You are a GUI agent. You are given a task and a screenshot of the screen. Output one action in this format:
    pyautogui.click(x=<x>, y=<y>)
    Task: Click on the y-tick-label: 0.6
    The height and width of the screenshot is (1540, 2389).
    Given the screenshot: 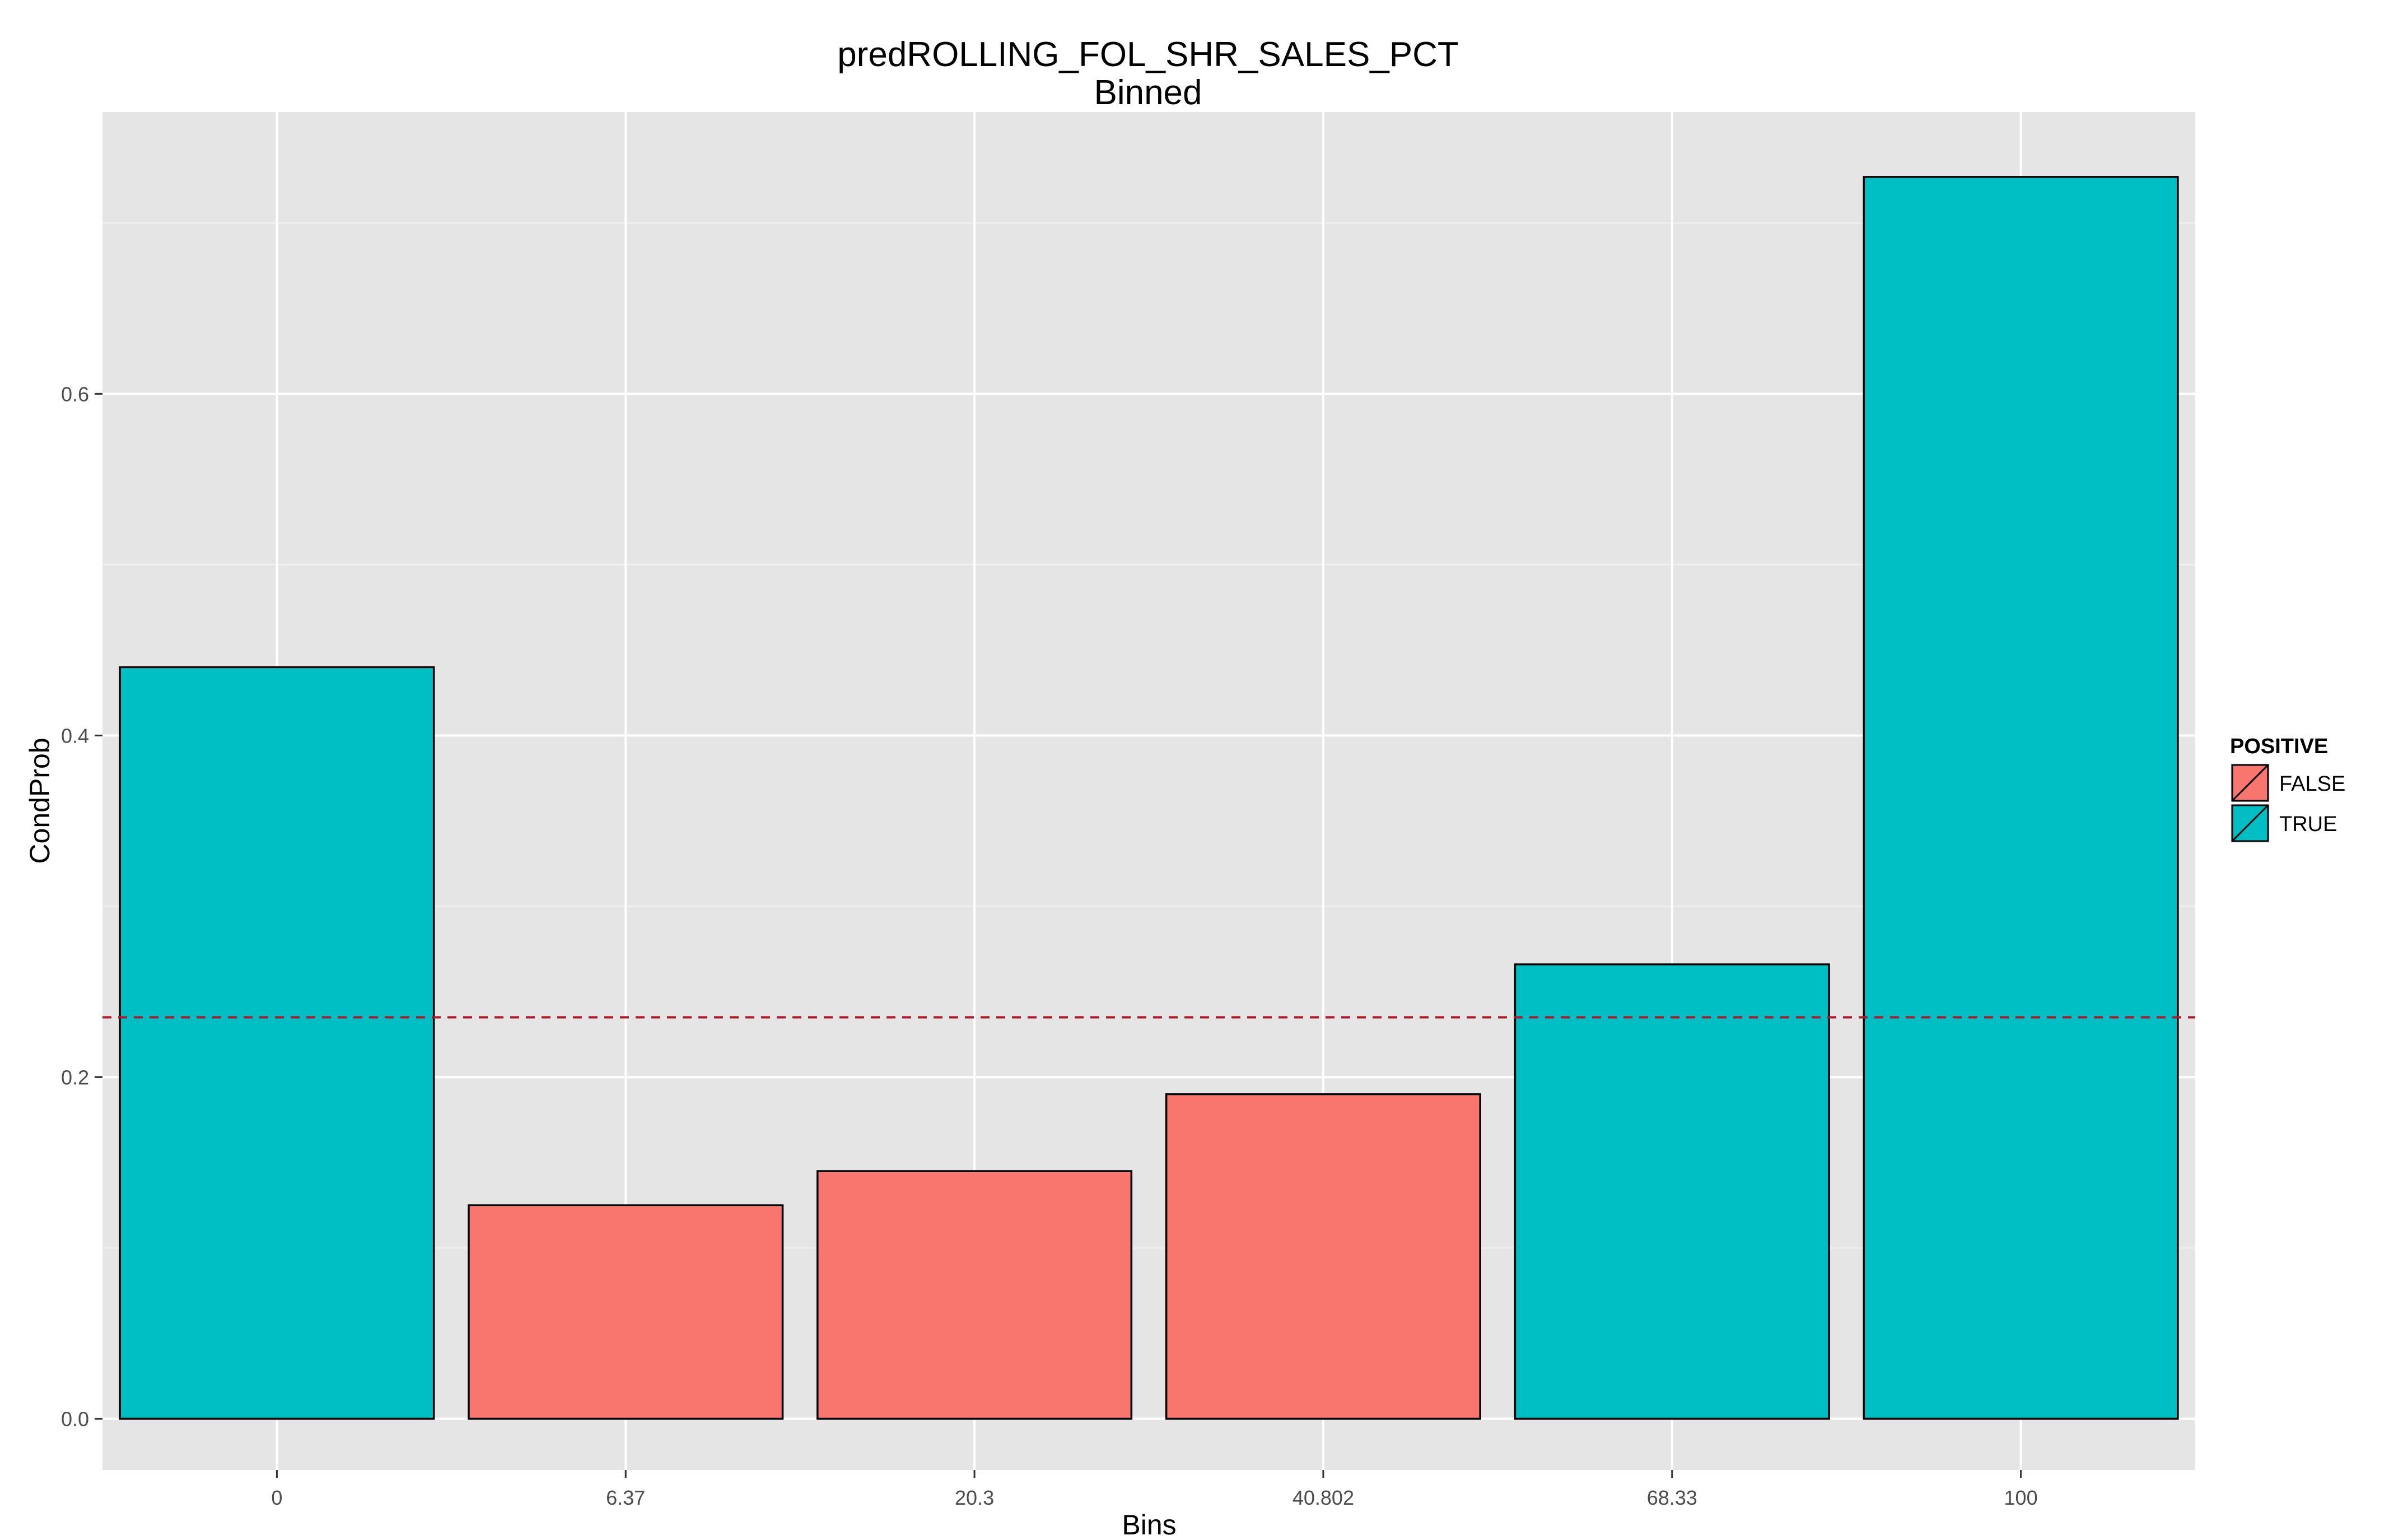 What is the action you would take?
    pyautogui.click(x=75, y=394)
    